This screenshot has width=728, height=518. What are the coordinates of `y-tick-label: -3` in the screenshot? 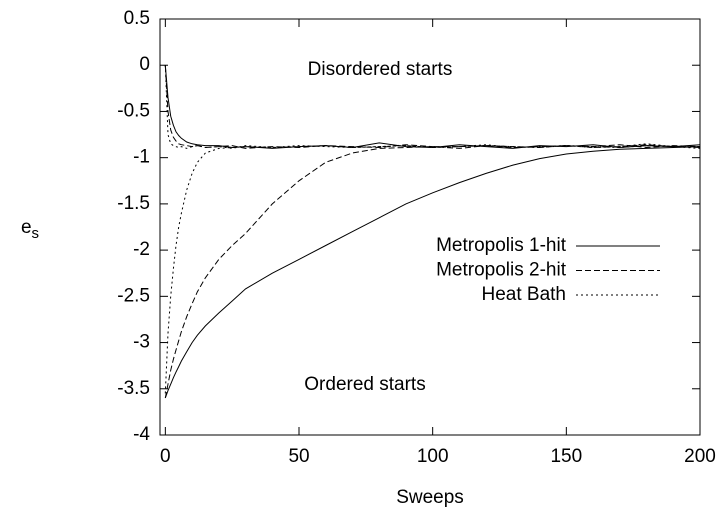 It's located at (141, 342).